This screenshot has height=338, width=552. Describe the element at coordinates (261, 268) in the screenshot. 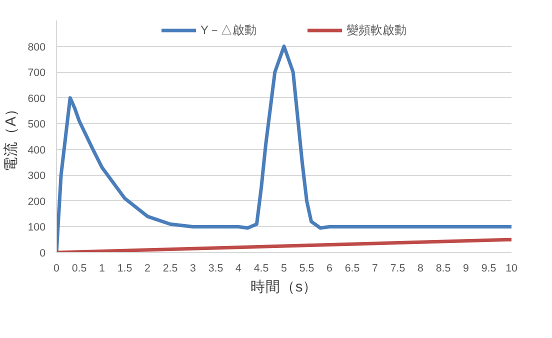

I see `x-tick-label: 4.5` at that location.